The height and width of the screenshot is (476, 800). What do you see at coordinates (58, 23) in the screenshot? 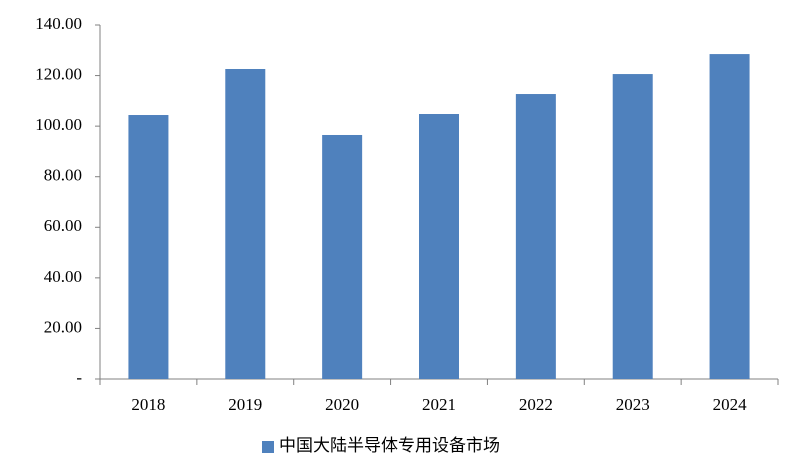
I see `y-tick-label: 140.00` at bounding box center [58, 23].